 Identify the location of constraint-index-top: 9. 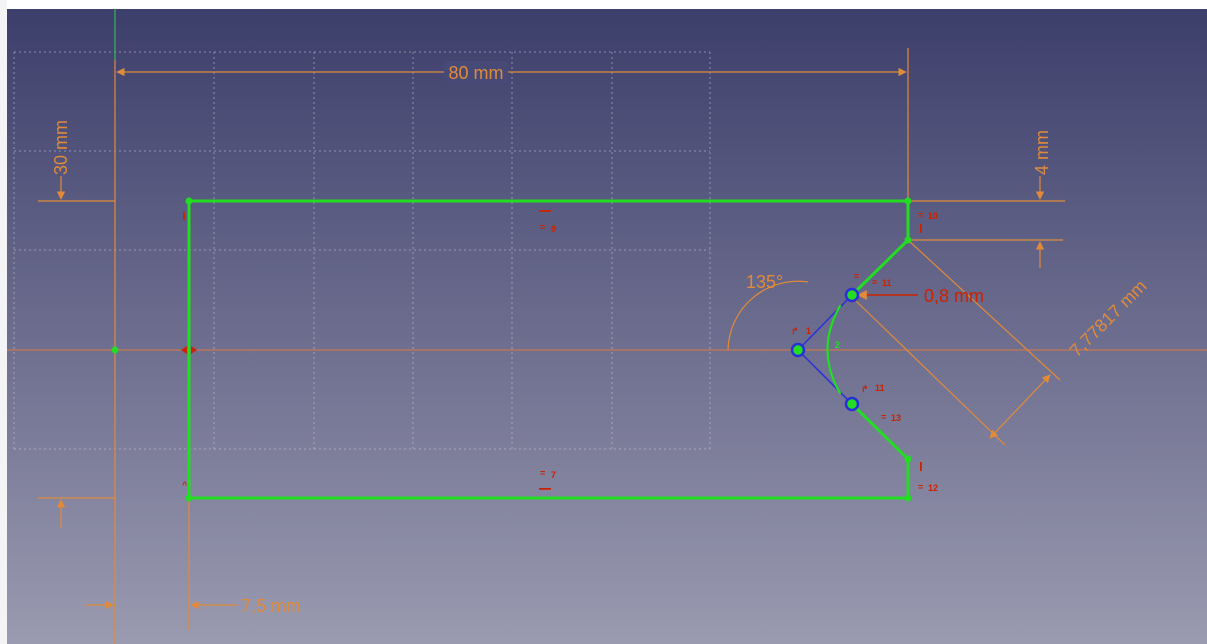
(553, 229).